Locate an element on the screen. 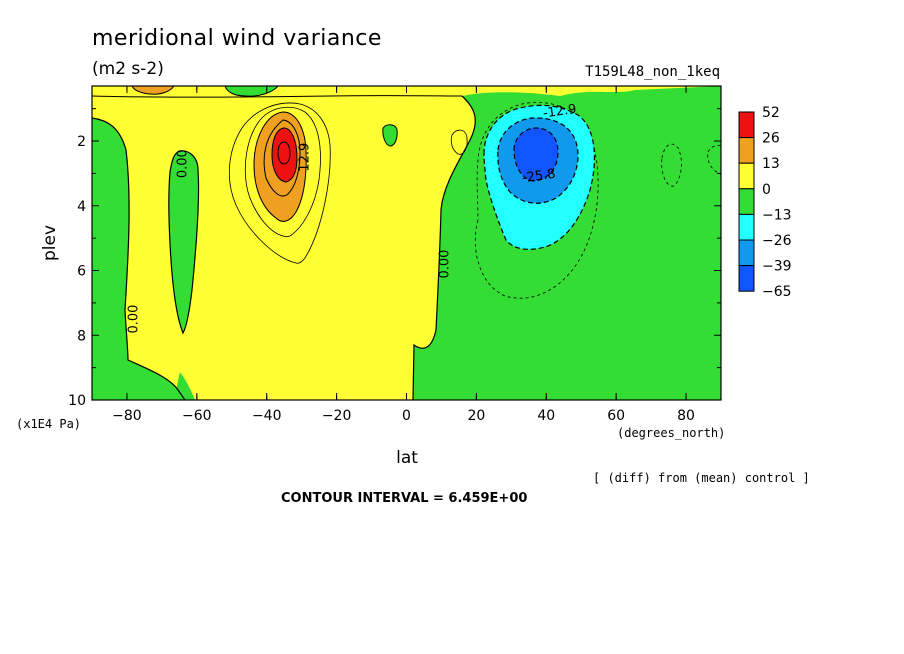 Image resolution: width=904 pixels, height=654 pixels. diff-note: [ (diff) from (mean) control ] is located at coordinates (701, 478).